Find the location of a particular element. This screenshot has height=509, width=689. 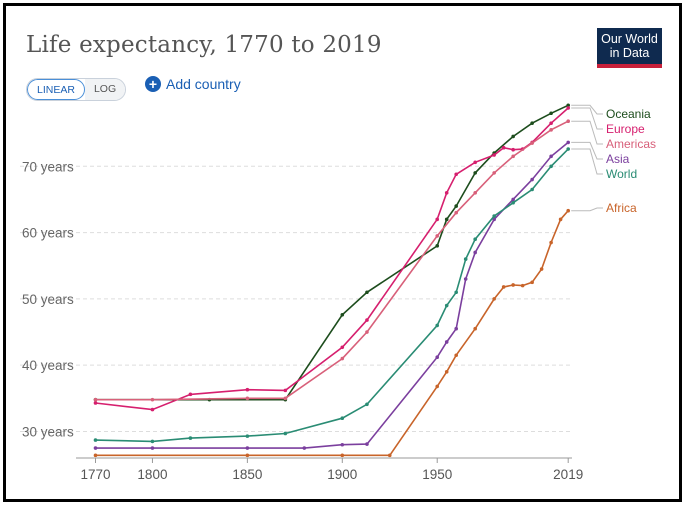

owid-logo: Our World in Data is located at coordinates (629, 48).